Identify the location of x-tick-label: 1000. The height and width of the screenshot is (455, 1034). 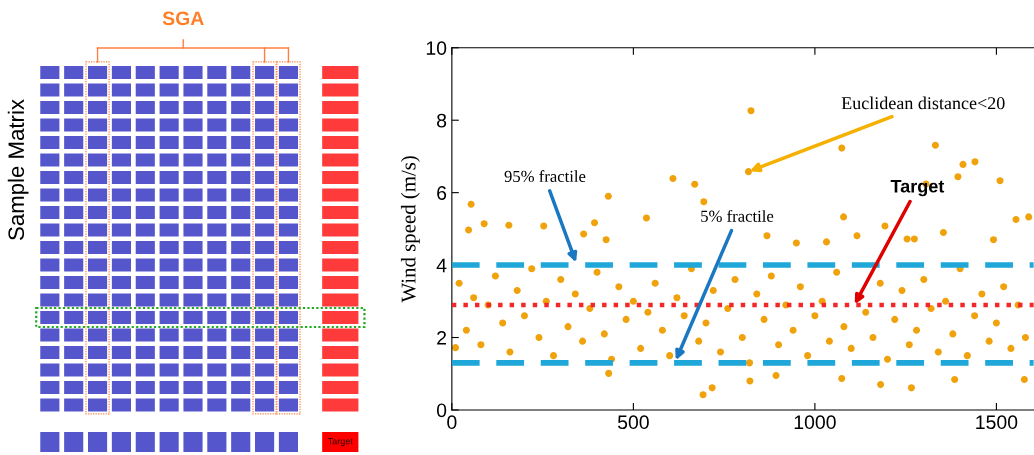
(815, 422).